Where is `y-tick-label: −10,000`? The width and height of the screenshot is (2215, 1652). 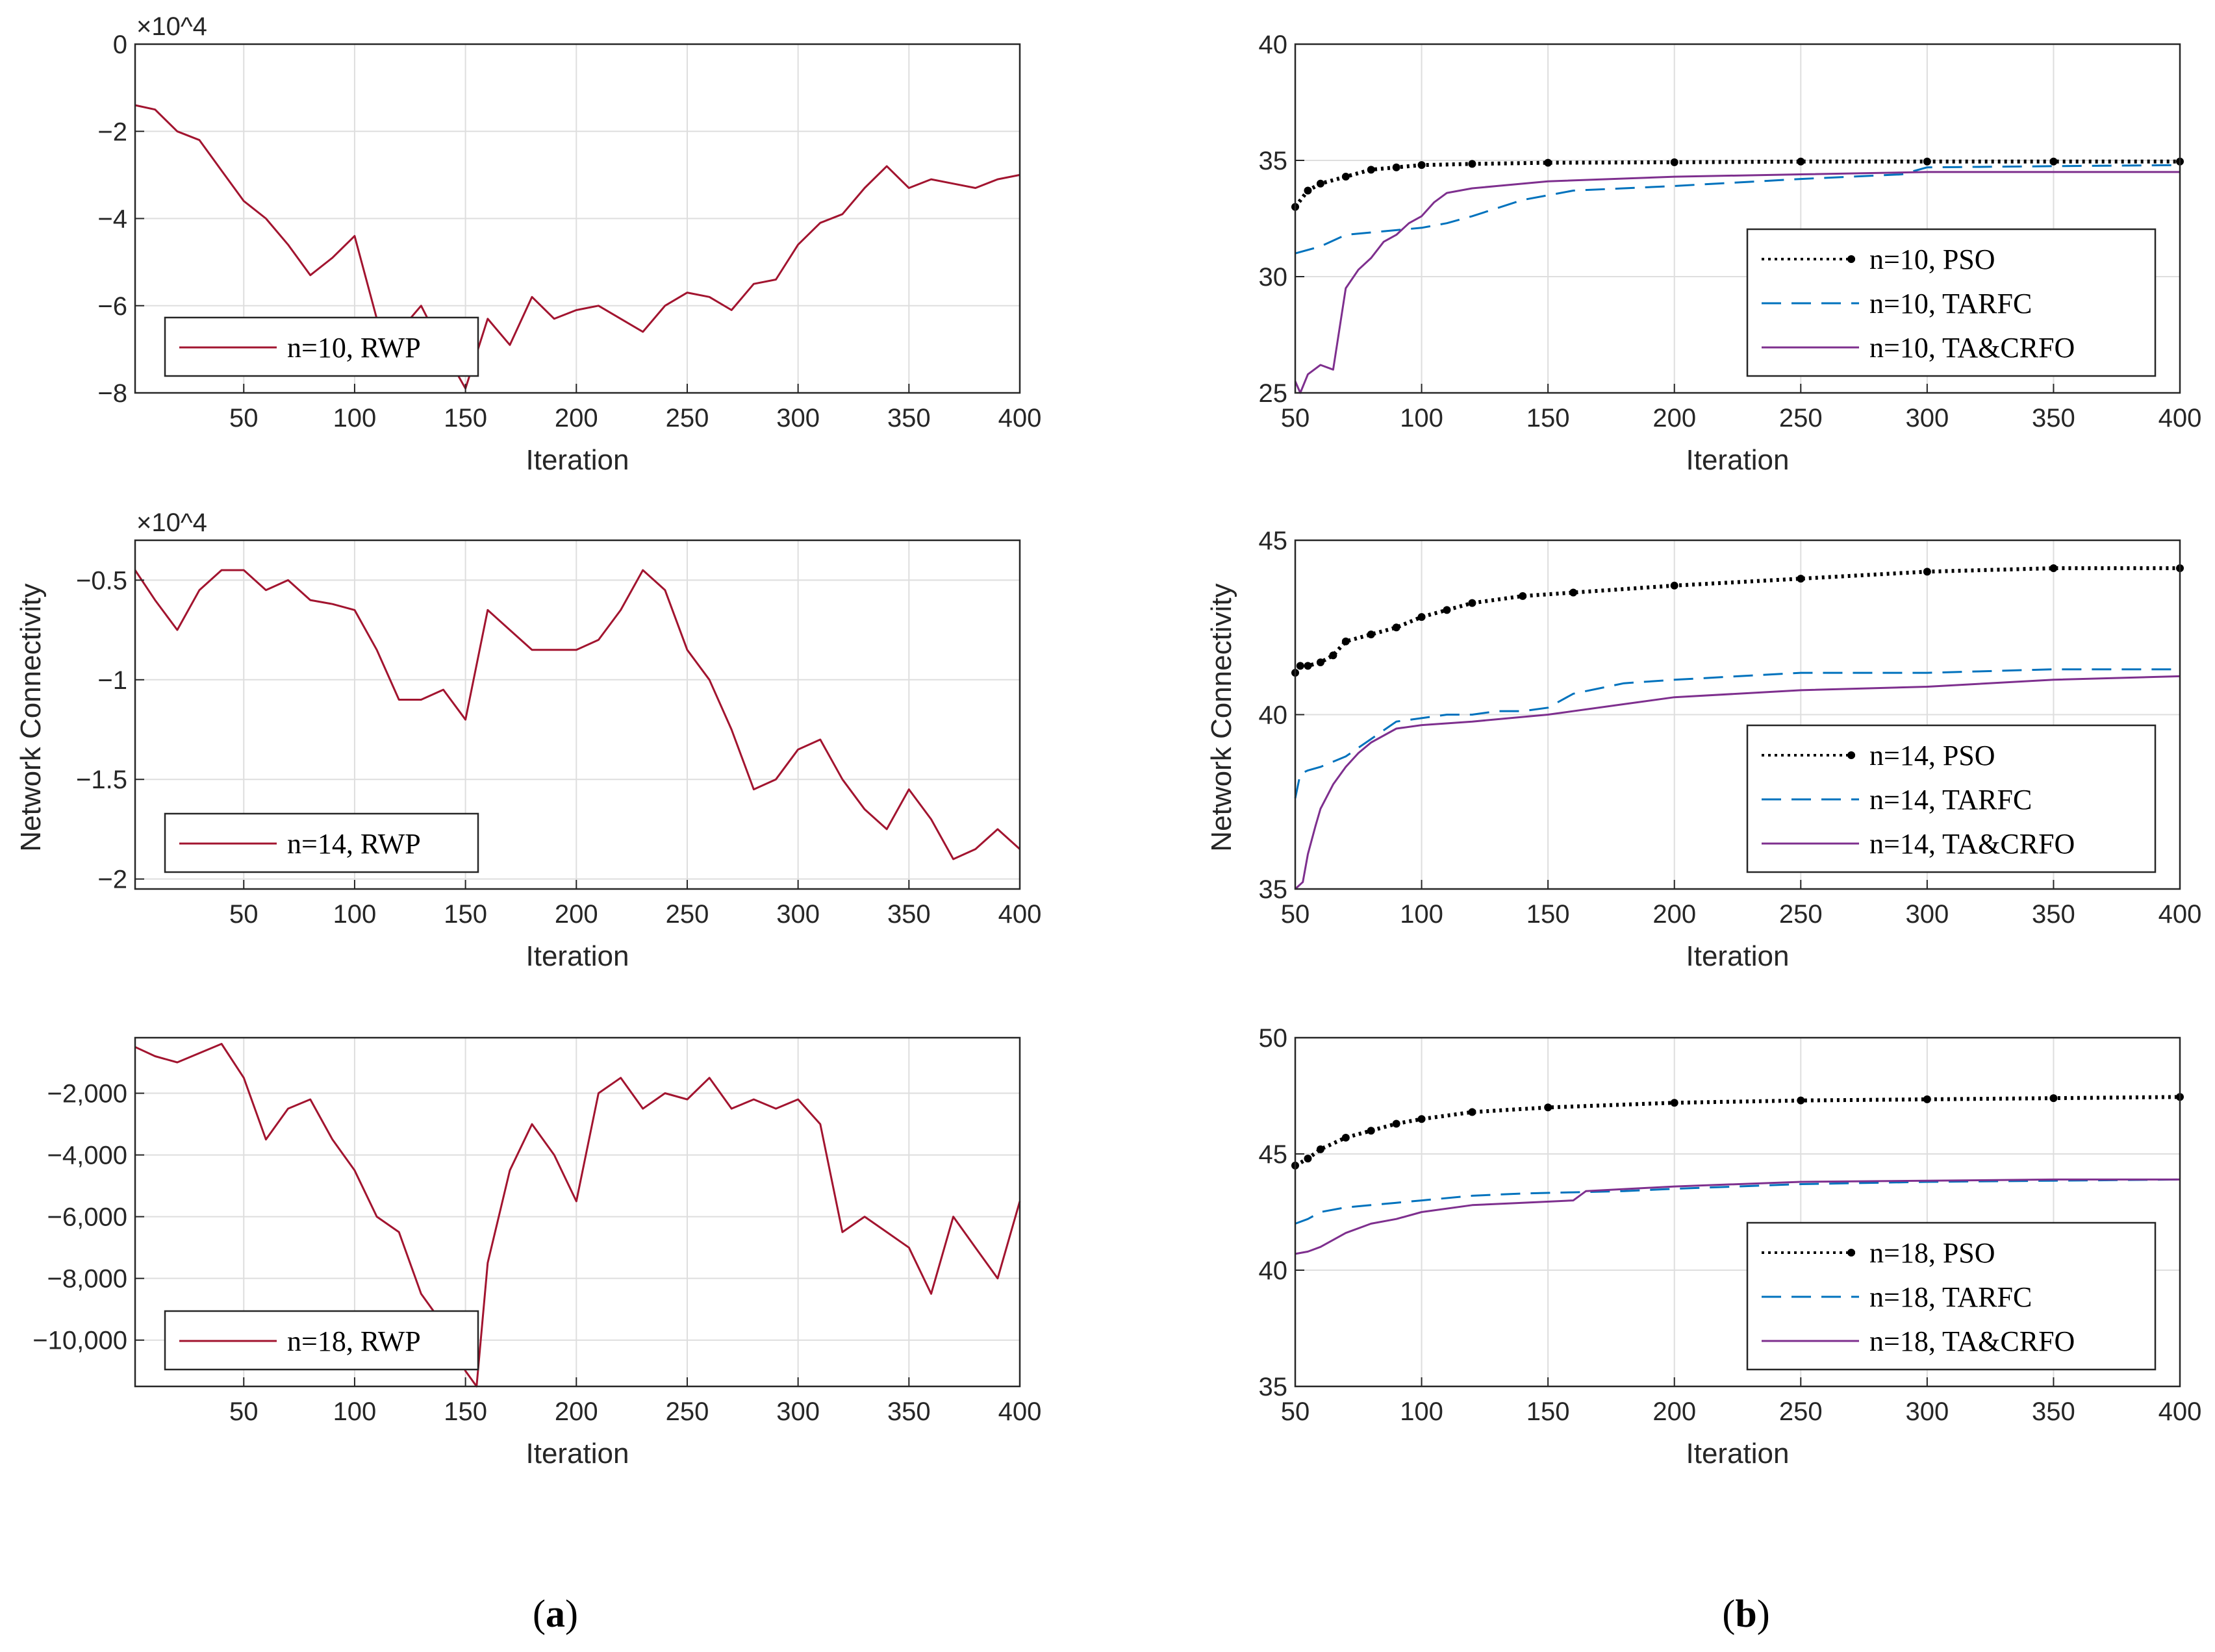
y-tick-label: −10,000 is located at coordinates (79, 1341).